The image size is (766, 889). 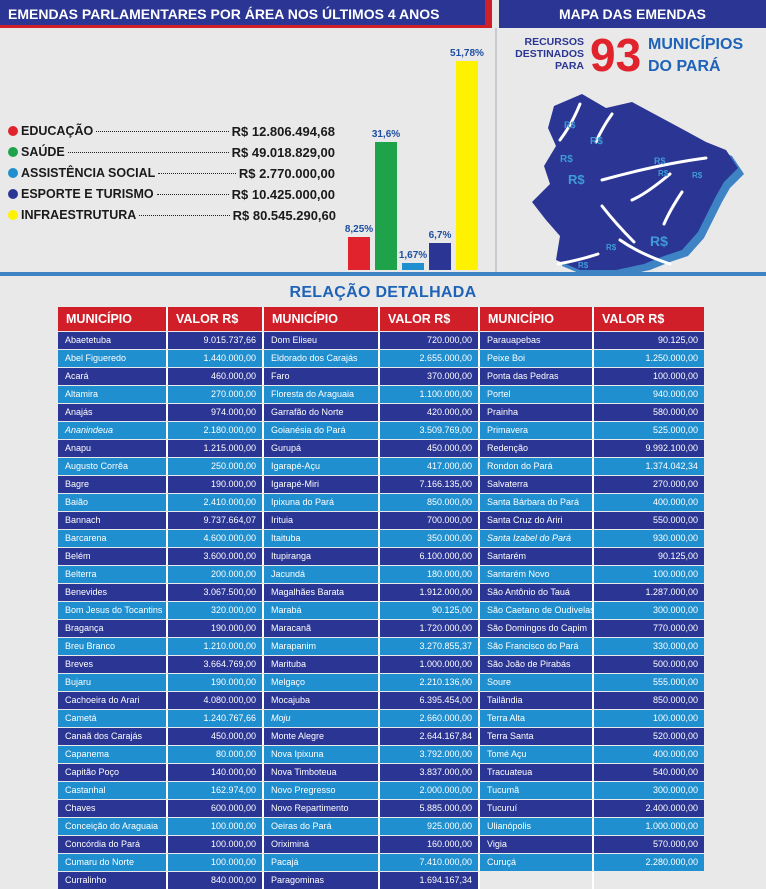 I want to click on valor-cell: 250.000,00, so click(x=216, y=466).